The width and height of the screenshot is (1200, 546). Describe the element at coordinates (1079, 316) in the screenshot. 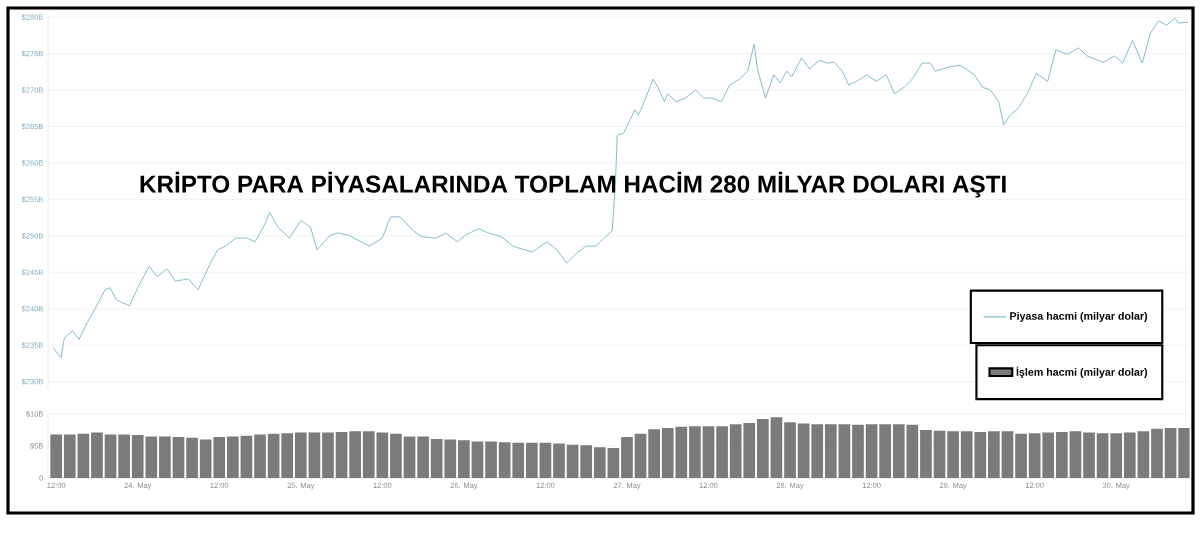

I see `legend-label: Piyasa hacmi (milyar dolar)` at that location.